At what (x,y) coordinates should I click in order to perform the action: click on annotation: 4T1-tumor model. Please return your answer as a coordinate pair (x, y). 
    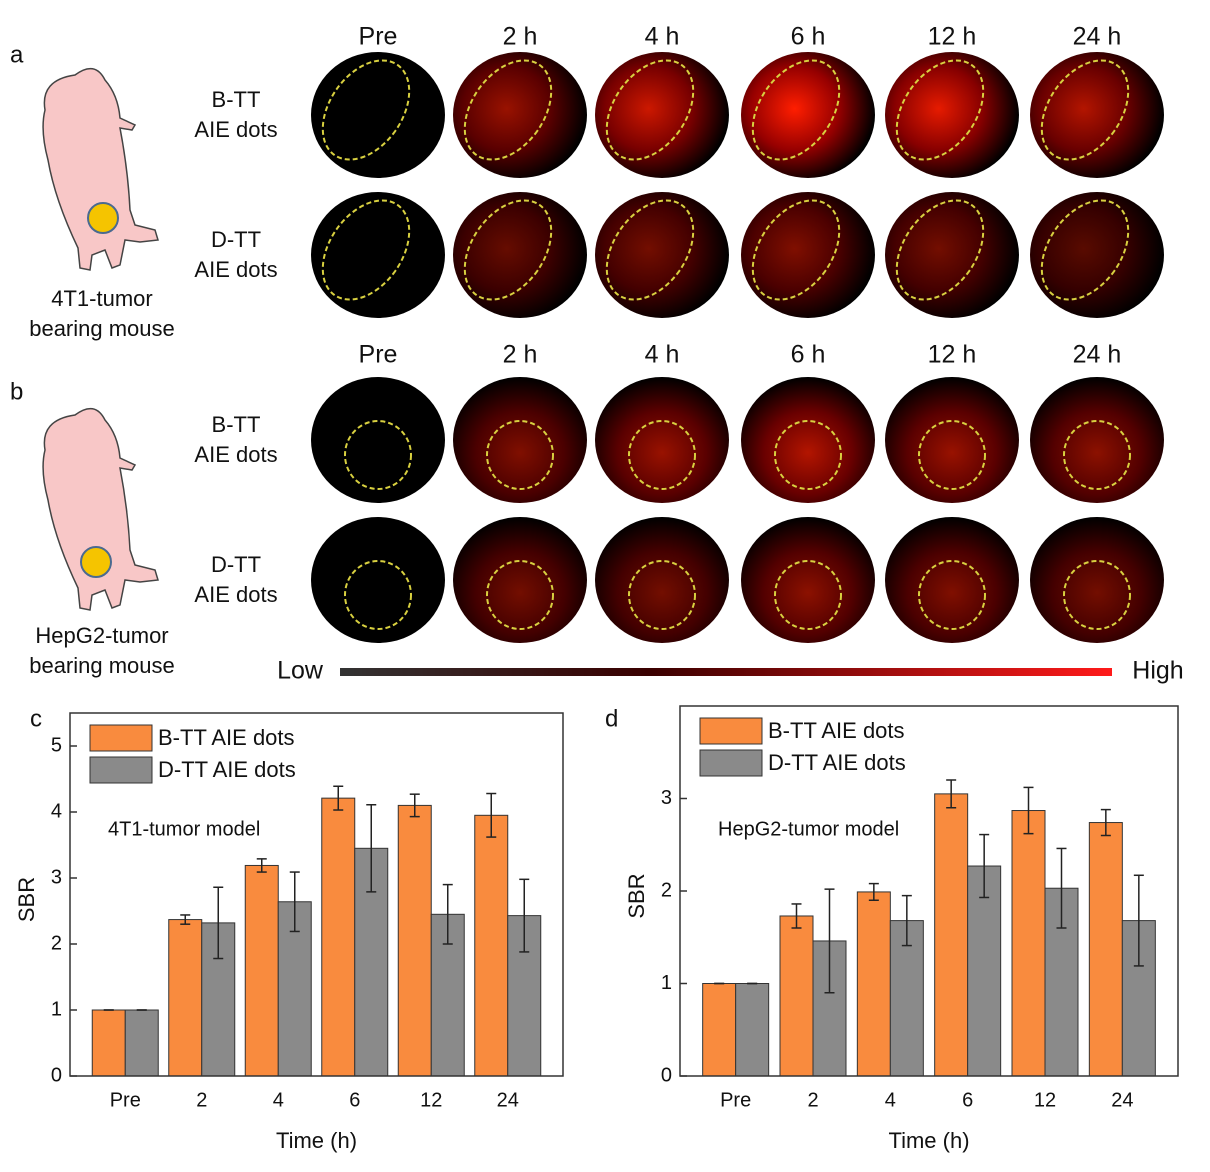
    Looking at the image, I should click on (184, 829).